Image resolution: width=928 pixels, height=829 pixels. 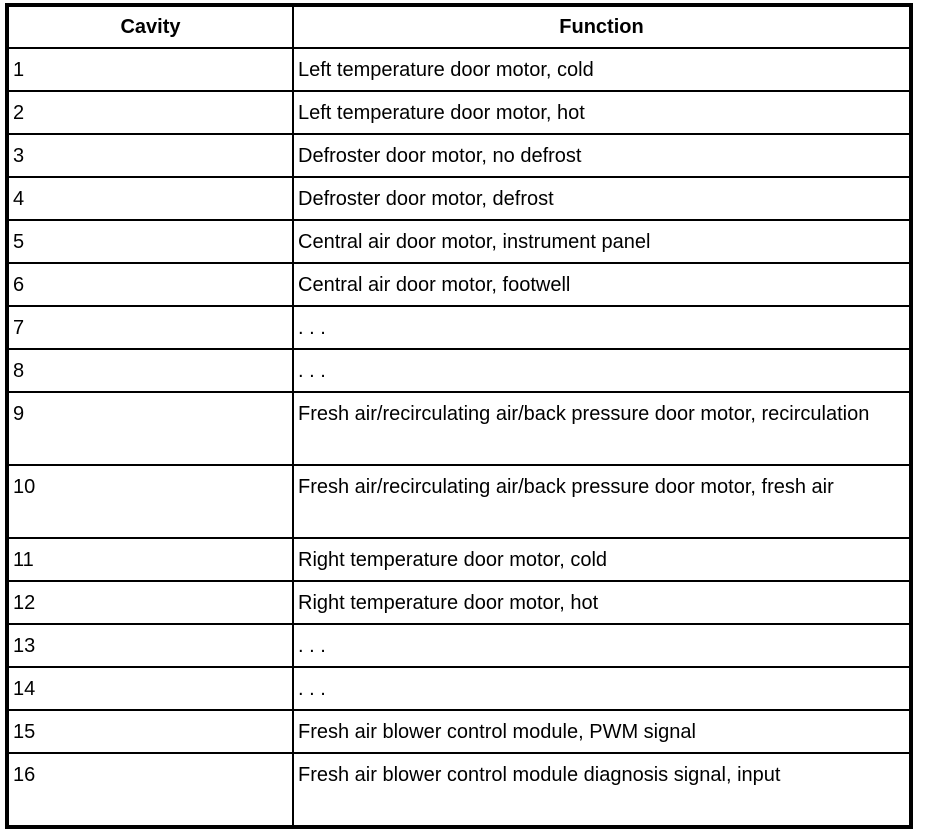 I want to click on function-cell: Left temperature door motor, hot, so click(x=602, y=112).